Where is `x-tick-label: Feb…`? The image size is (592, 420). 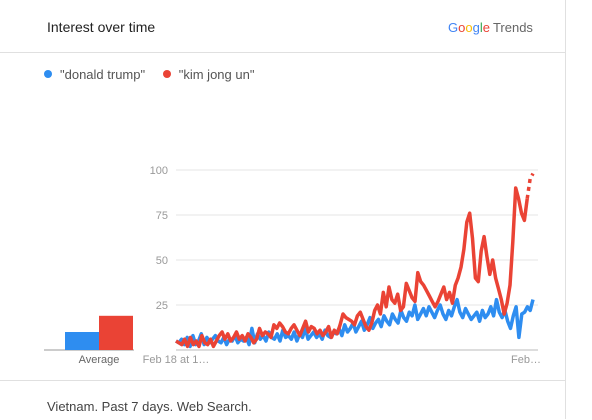
x-tick-label: Feb… is located at coordinates (526, 360).